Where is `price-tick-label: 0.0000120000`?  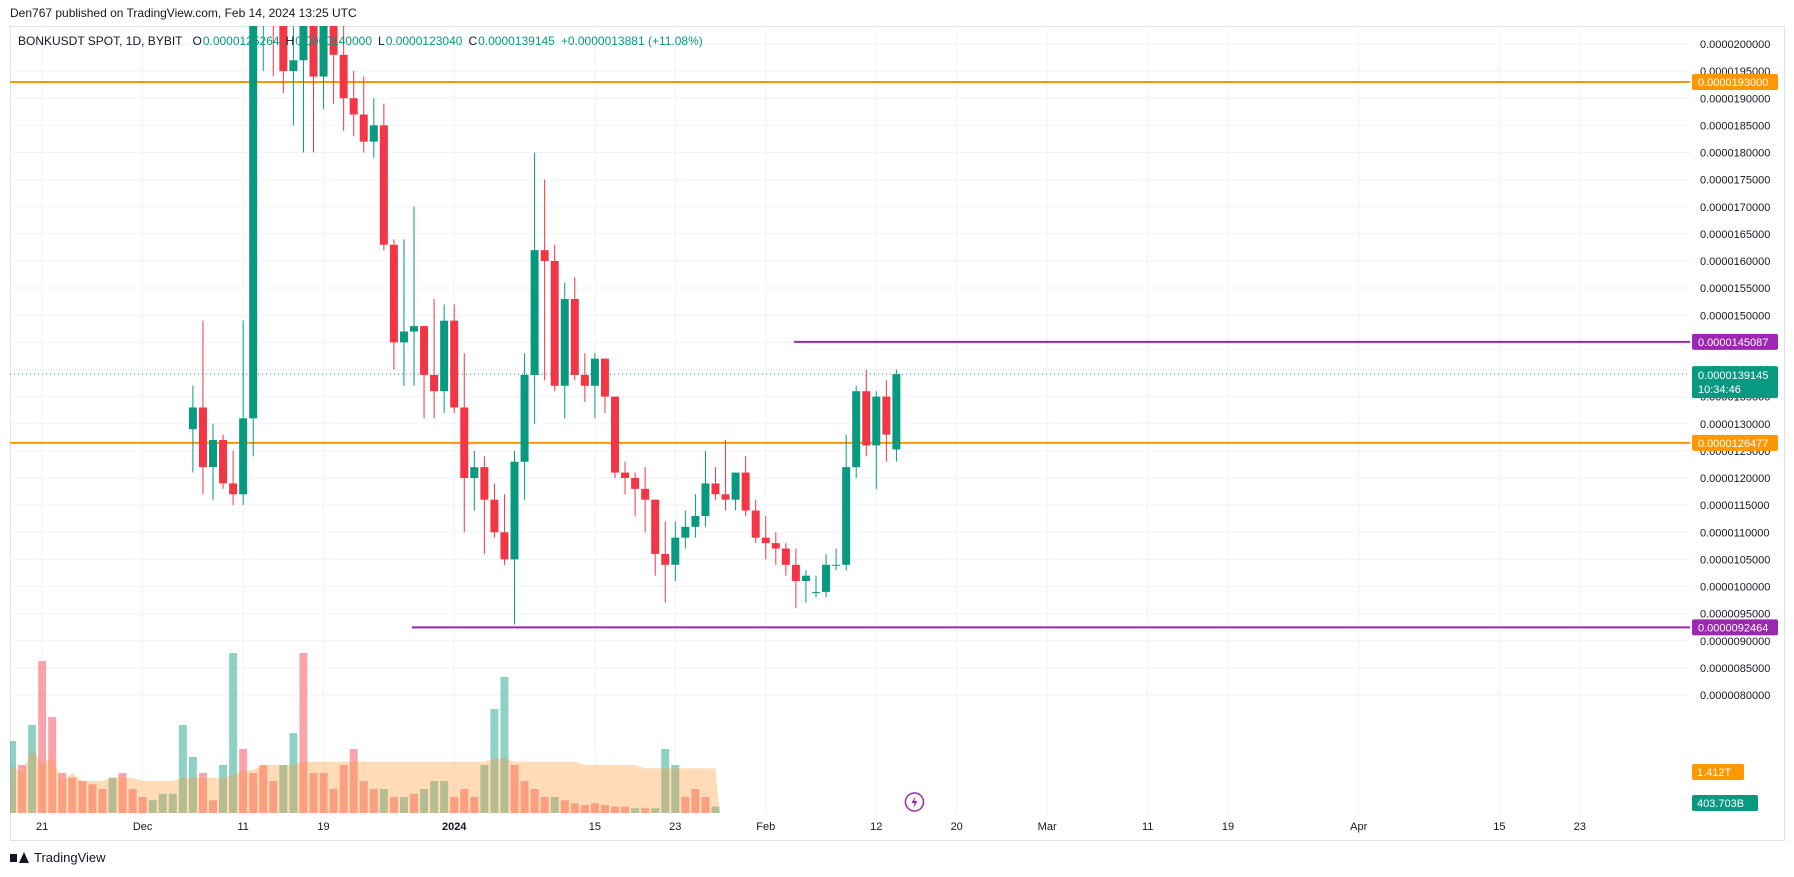
price-tick-label: 0.0000120000 is located at coordinates (1735, 479).